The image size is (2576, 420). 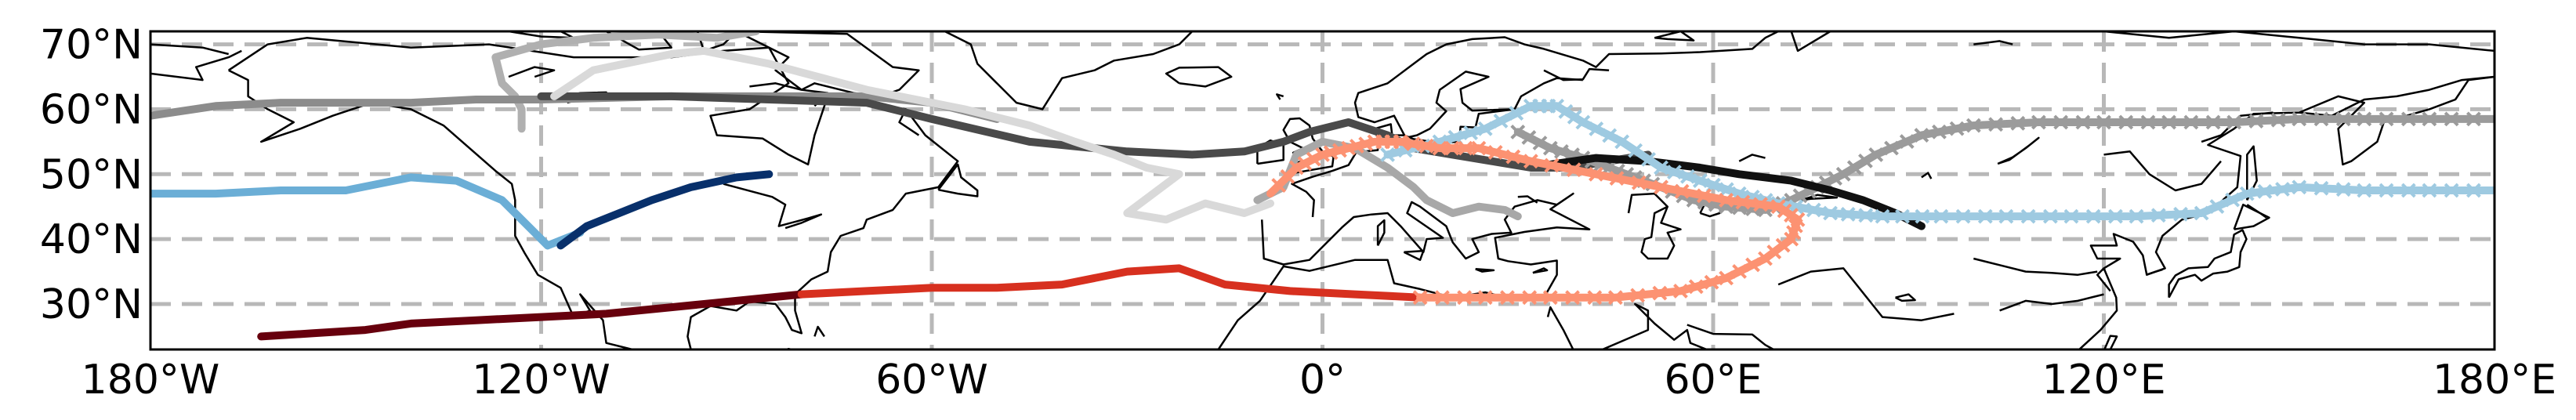 What do you see at coordinates (430, 209) in the screenshot?
I see `coastline-north-america-west` at bounding box center [430, 209].